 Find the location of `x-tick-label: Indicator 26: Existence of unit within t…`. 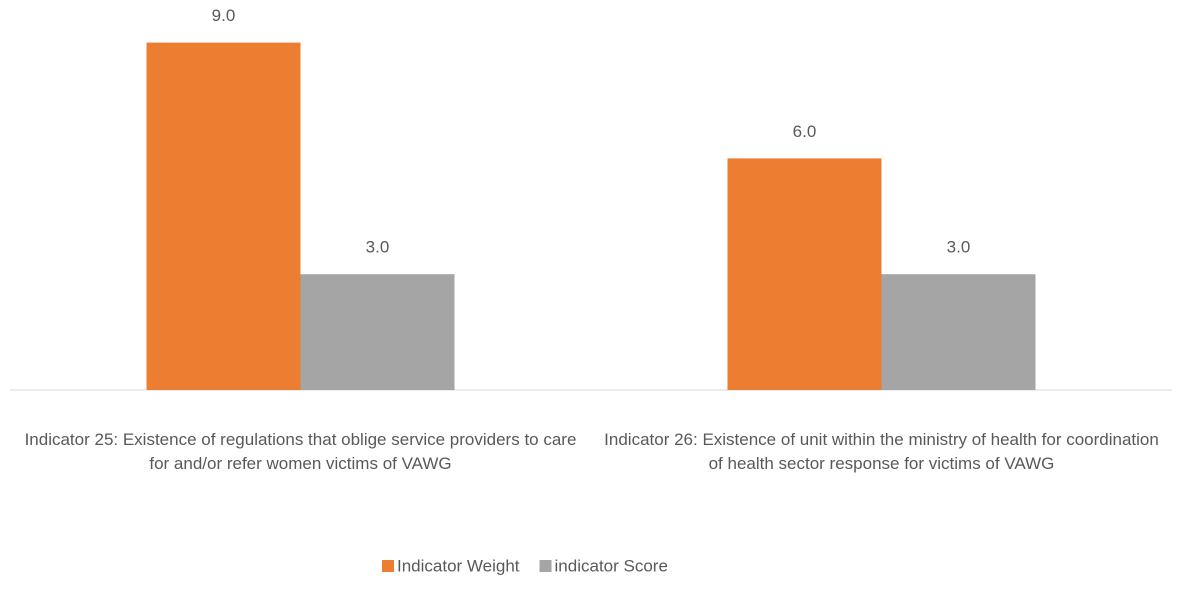

x-tick-label: Indicator 26: Existence of unit within t… is located at coordinates (881, 451).